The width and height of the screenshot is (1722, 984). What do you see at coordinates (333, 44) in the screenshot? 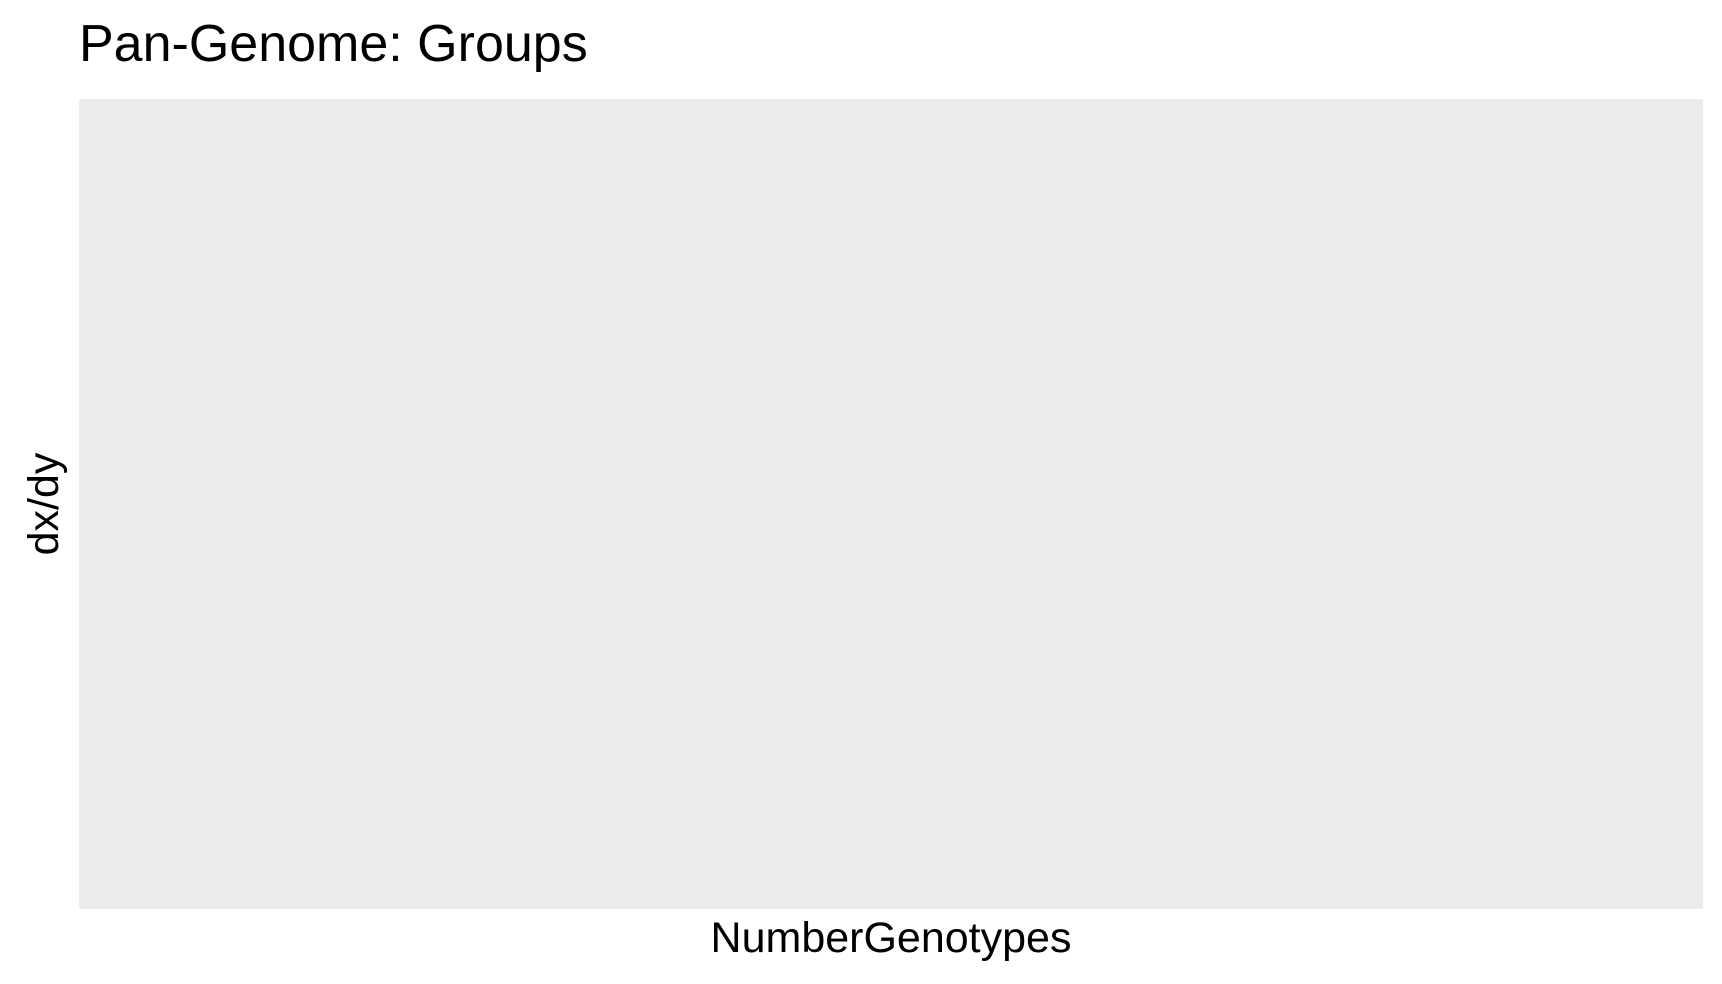
I see `chart-title: Pan-Genome: Groups` at bounding box center [333, 44].